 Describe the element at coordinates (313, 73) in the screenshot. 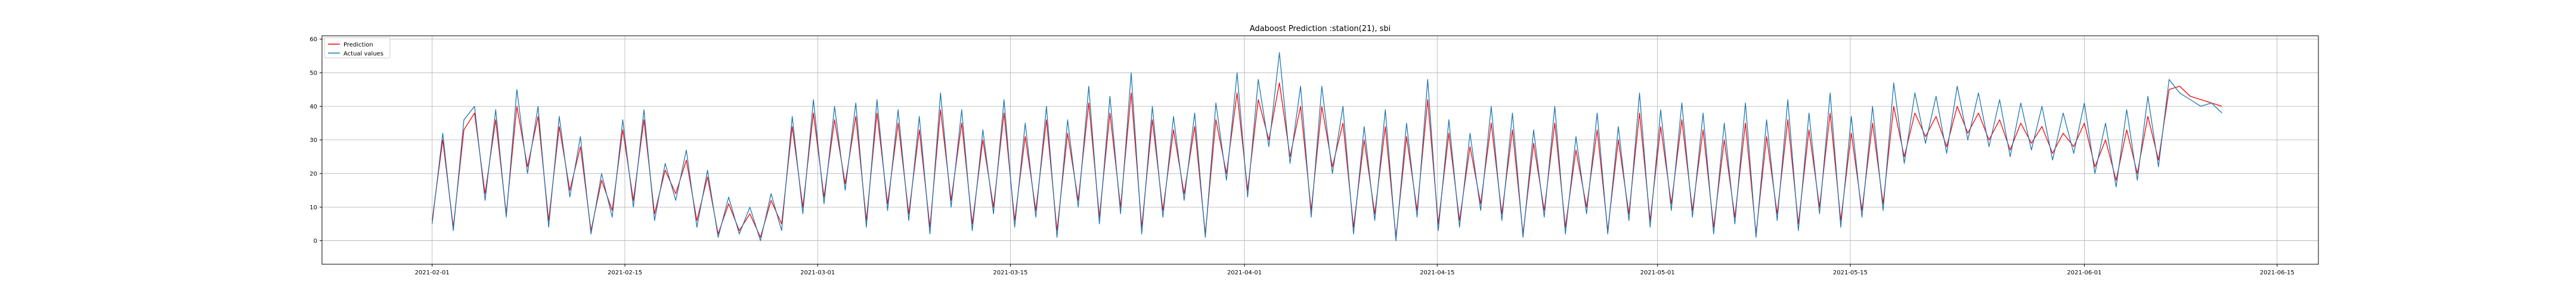

I see `y-tick-label: 50` at that location.